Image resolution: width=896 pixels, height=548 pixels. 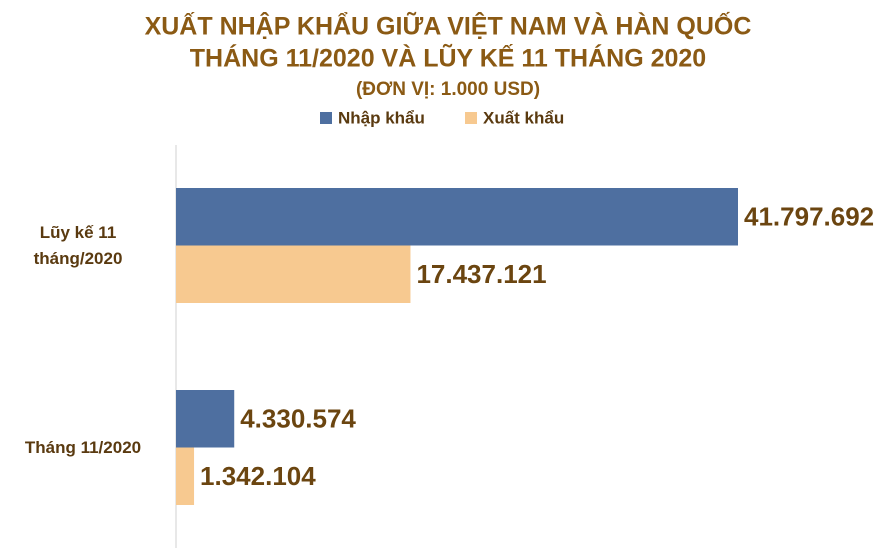 What do you see at coordinates (523, 117) in the screenshot?
I see `legend-label: Xuất khẩu` at bounding box center [523, 117].